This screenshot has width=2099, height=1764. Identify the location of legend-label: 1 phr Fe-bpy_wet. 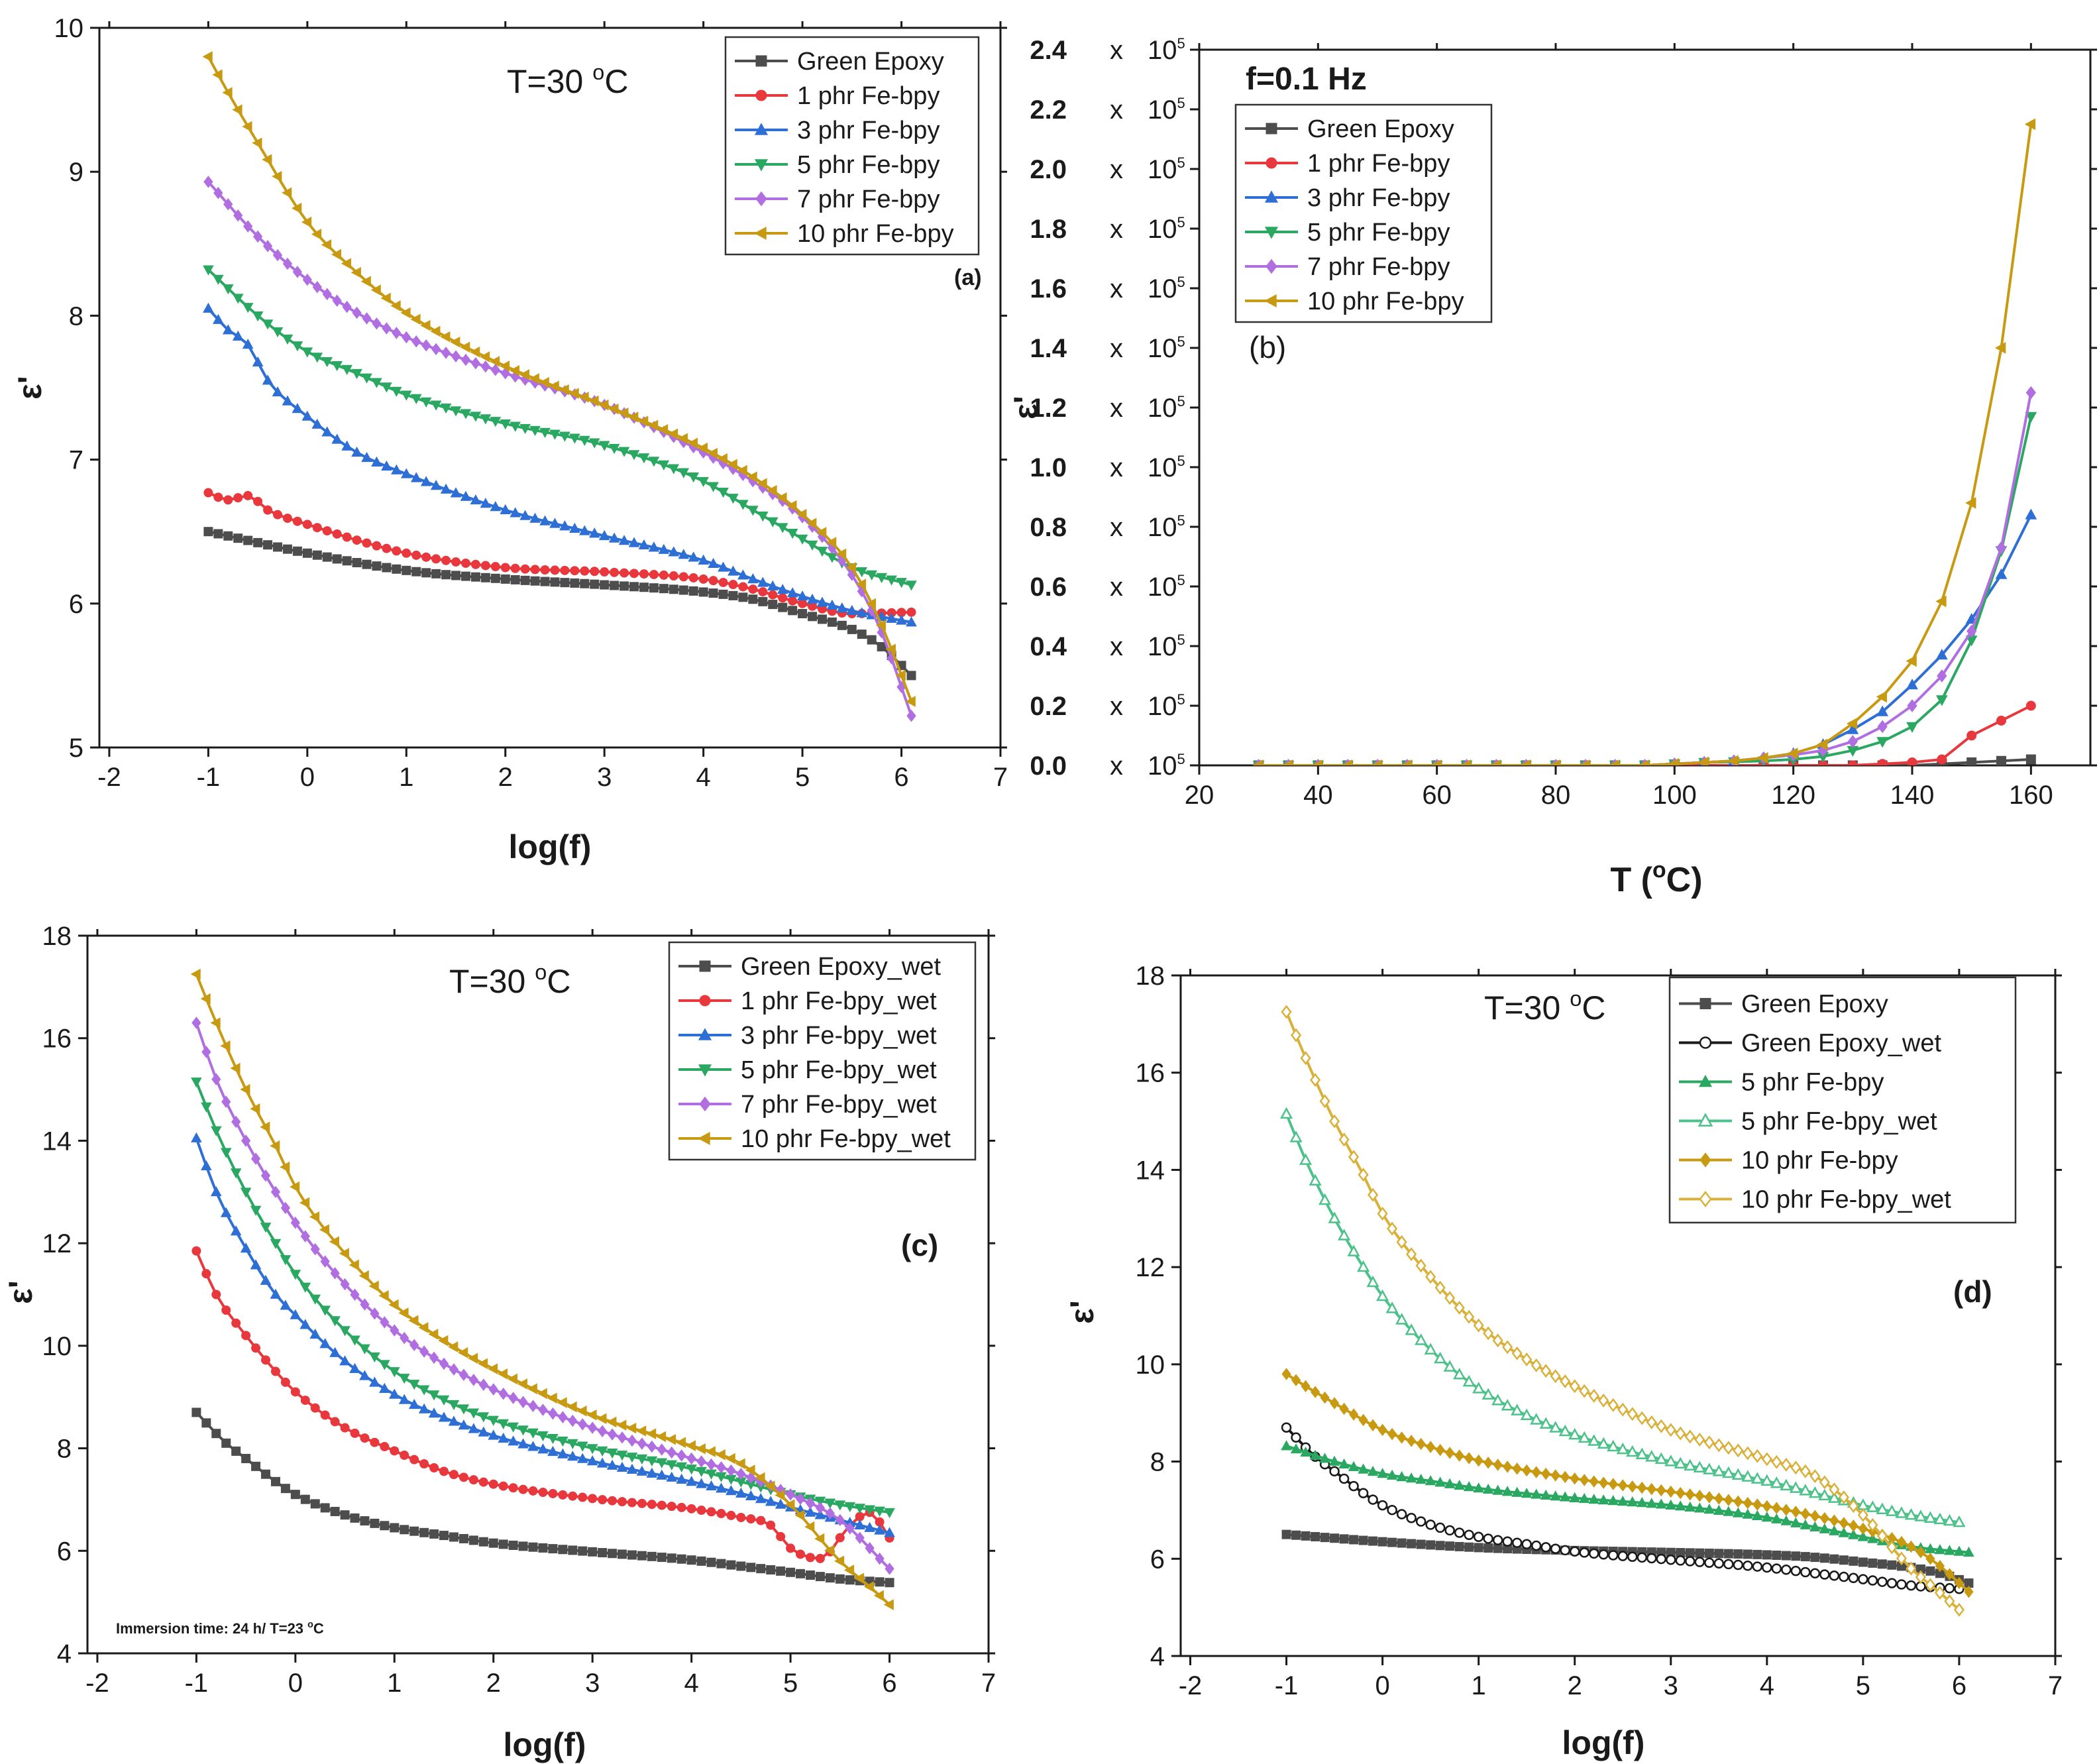
(839, 1001).